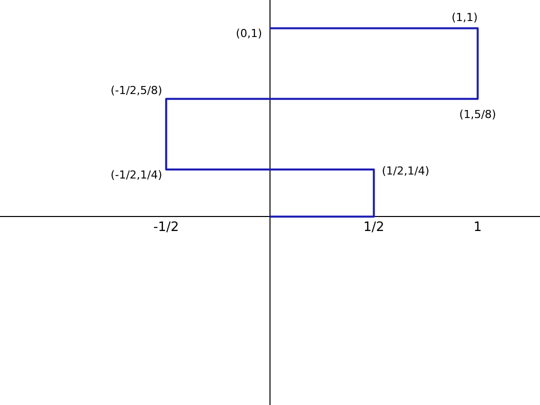  Describe the element at coordinates (136, 175) in the screenshot. I see `annotation: (-1/2,1/4)` at that location.